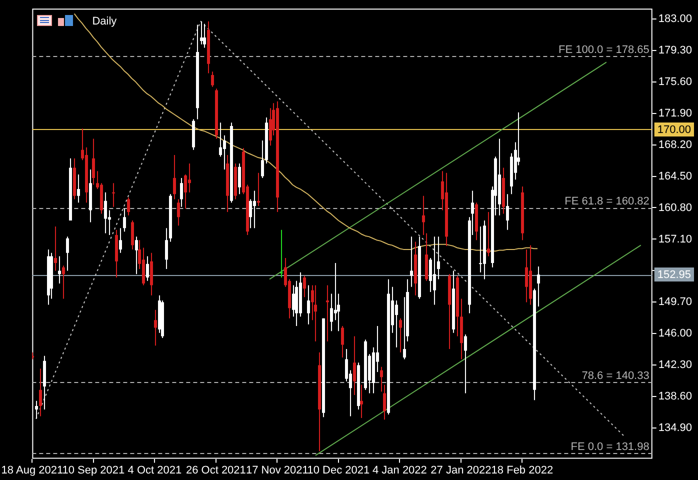  I want to click on y-tick-label: 171.90, so click(675, 113).